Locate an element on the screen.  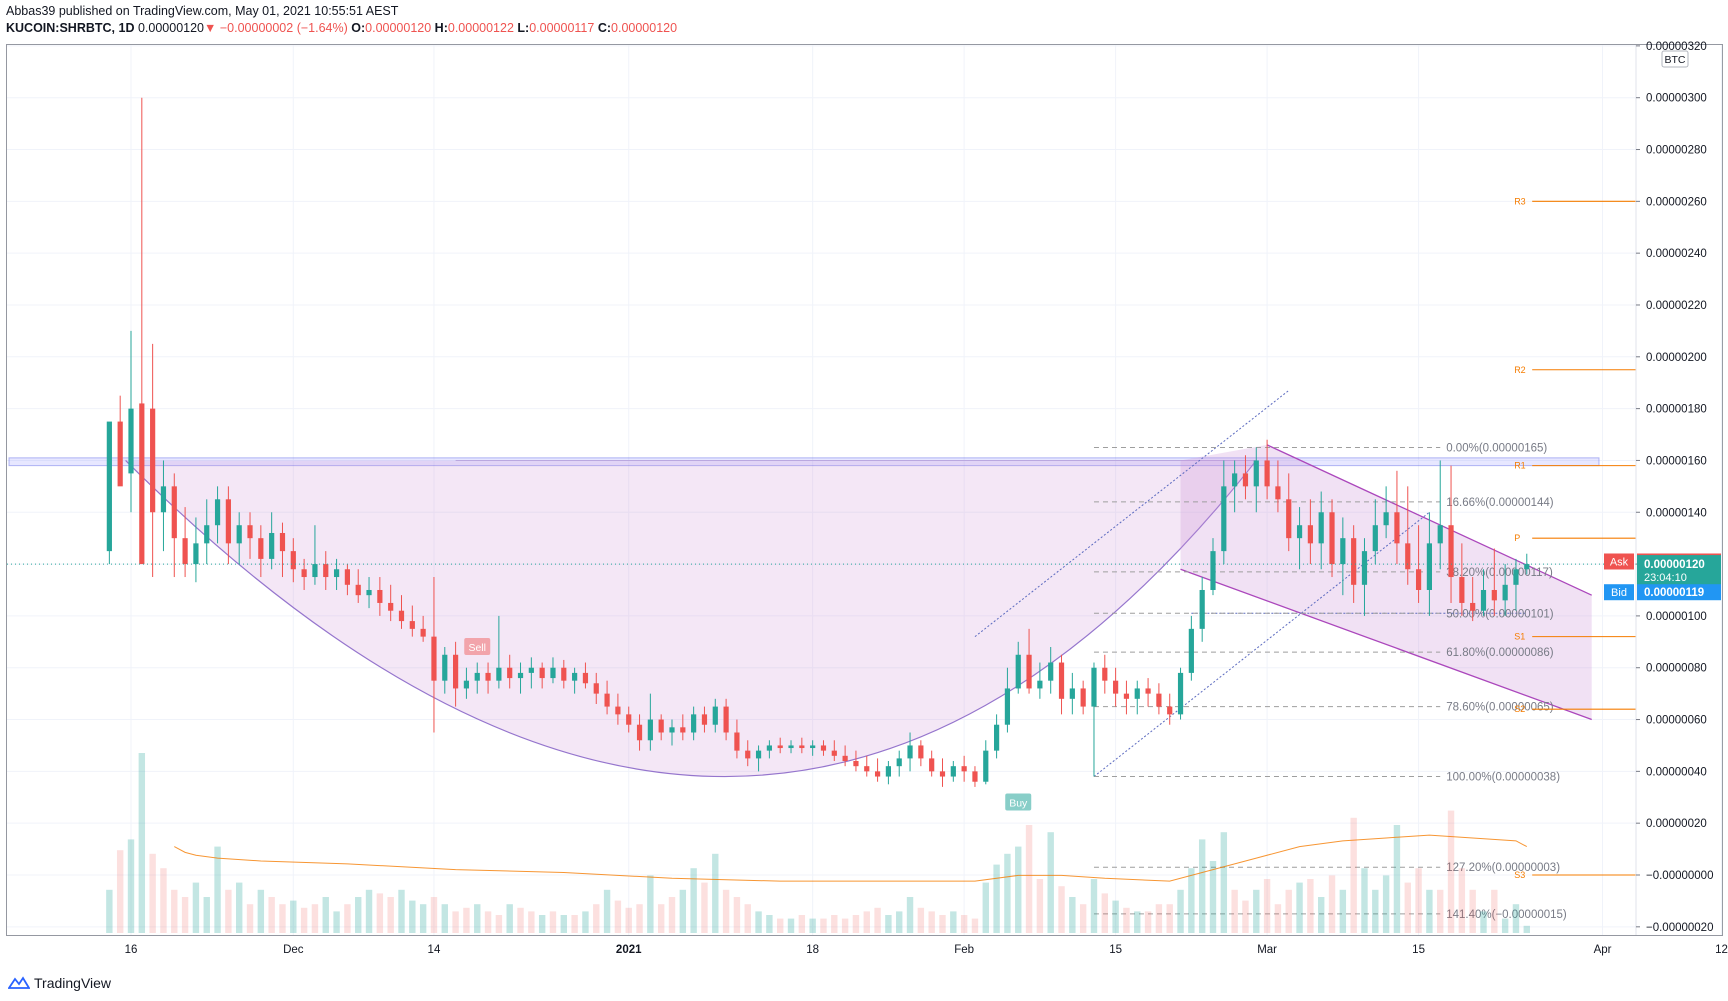
fib-level-label: 0.00%(0.00000165) is located at coordinates (1496, 448).